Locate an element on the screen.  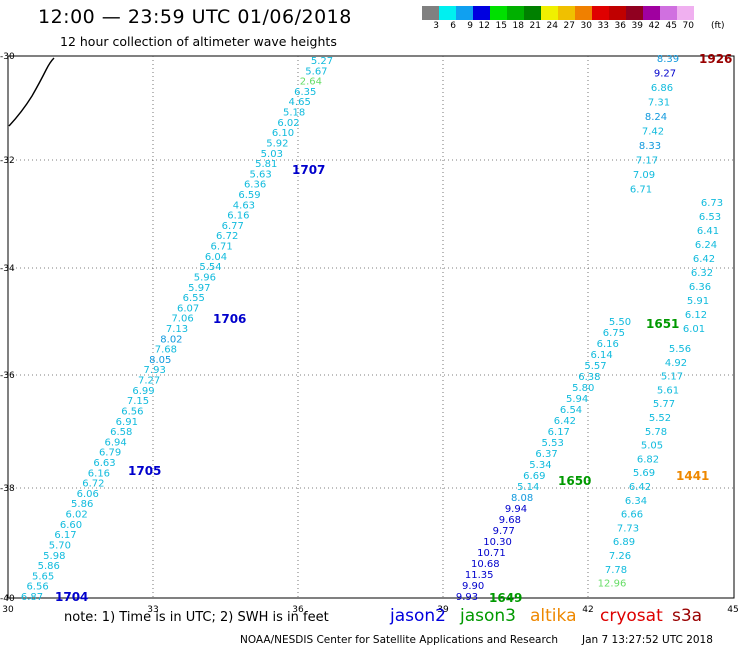
track2-swh-value: 5.80 is located at coordinates (583, 388).